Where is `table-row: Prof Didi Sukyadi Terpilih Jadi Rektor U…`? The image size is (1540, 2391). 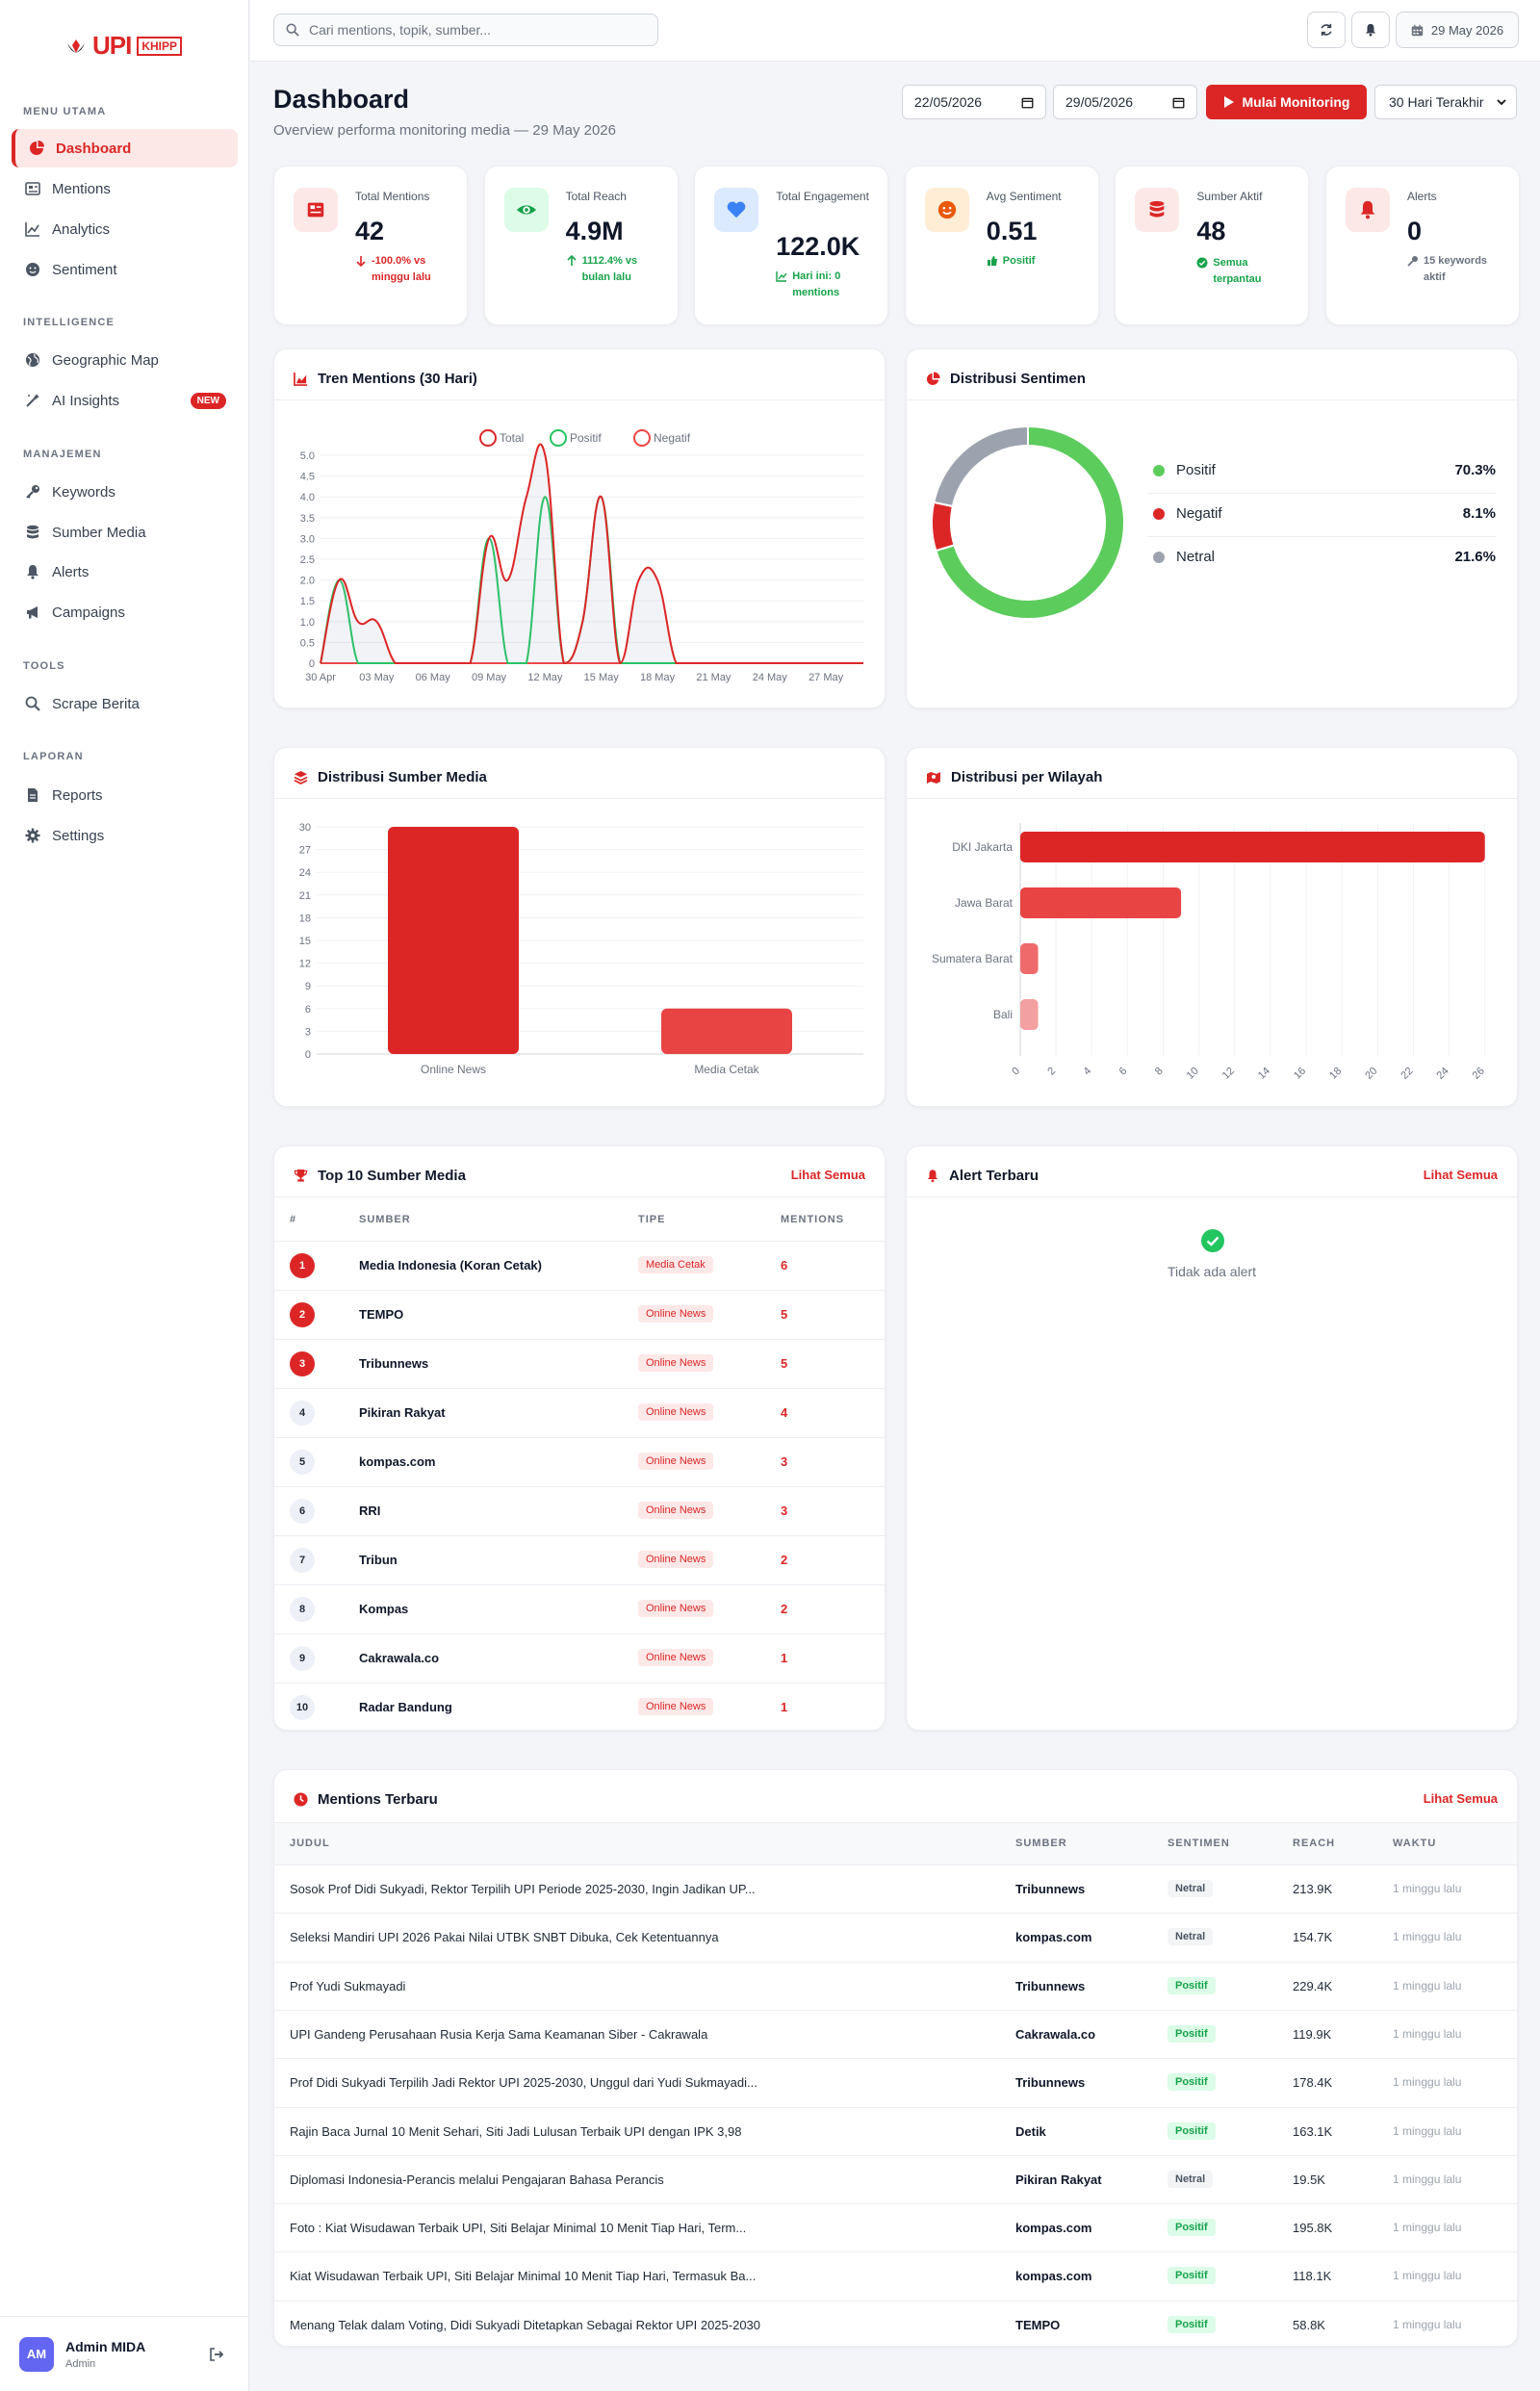
table-row: Prof Didi Sukyadi Terpilih Jadi Rektor U… is located at coordinates (895, 2082).